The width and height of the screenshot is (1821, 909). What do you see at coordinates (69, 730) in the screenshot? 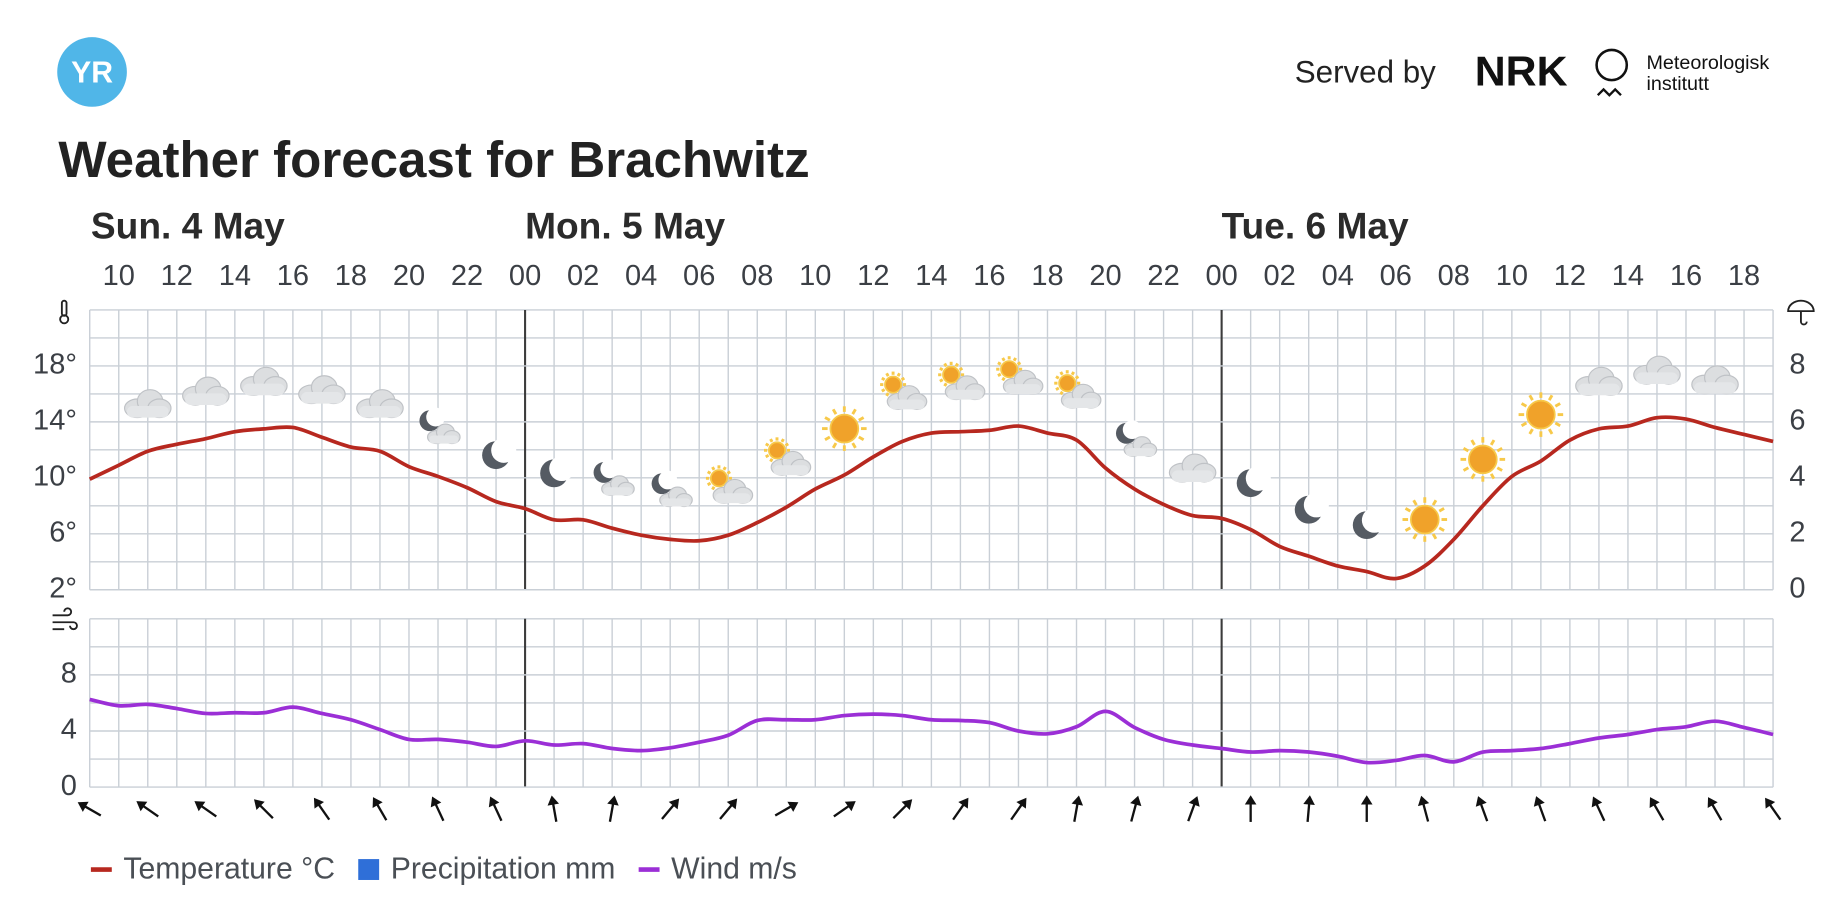
I see `y-tick-label: 4` at bounding box center [69, 730].